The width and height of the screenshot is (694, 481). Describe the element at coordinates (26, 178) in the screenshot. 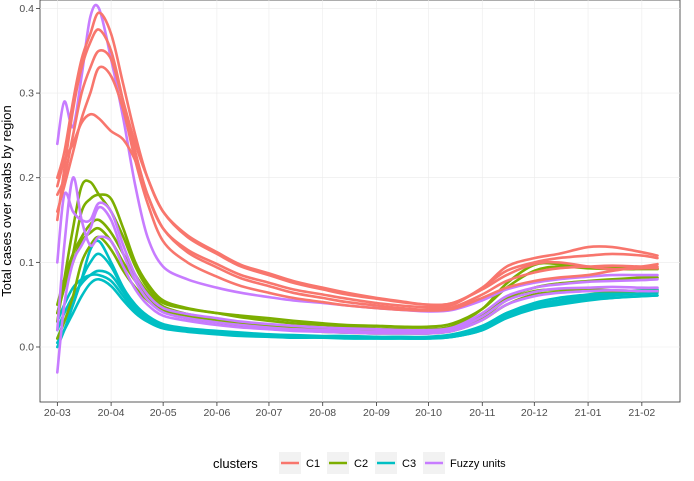

I see `y-tick-label: 0.2` at that location.